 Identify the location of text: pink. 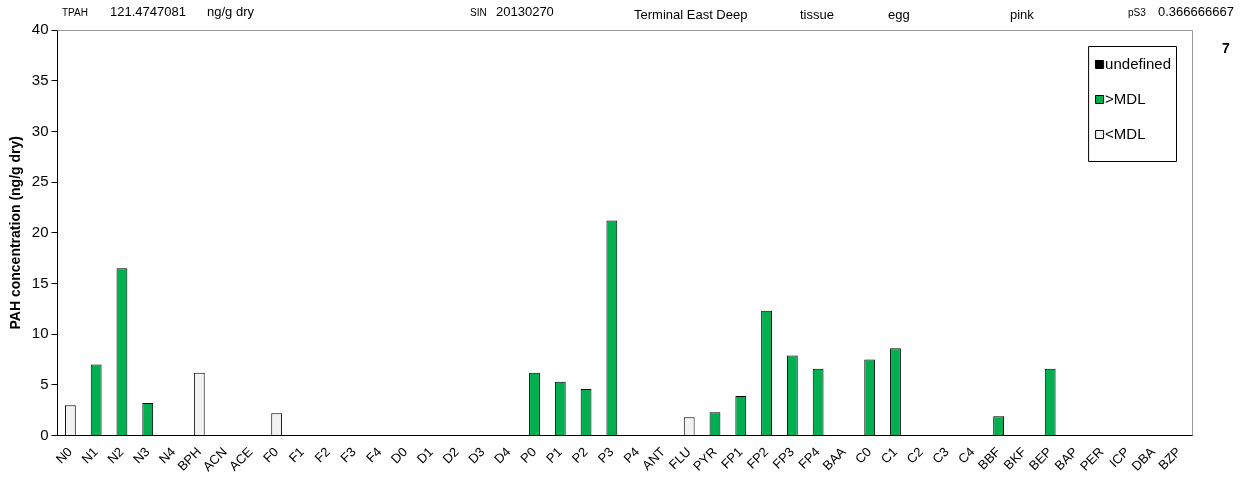
(1022, 14).